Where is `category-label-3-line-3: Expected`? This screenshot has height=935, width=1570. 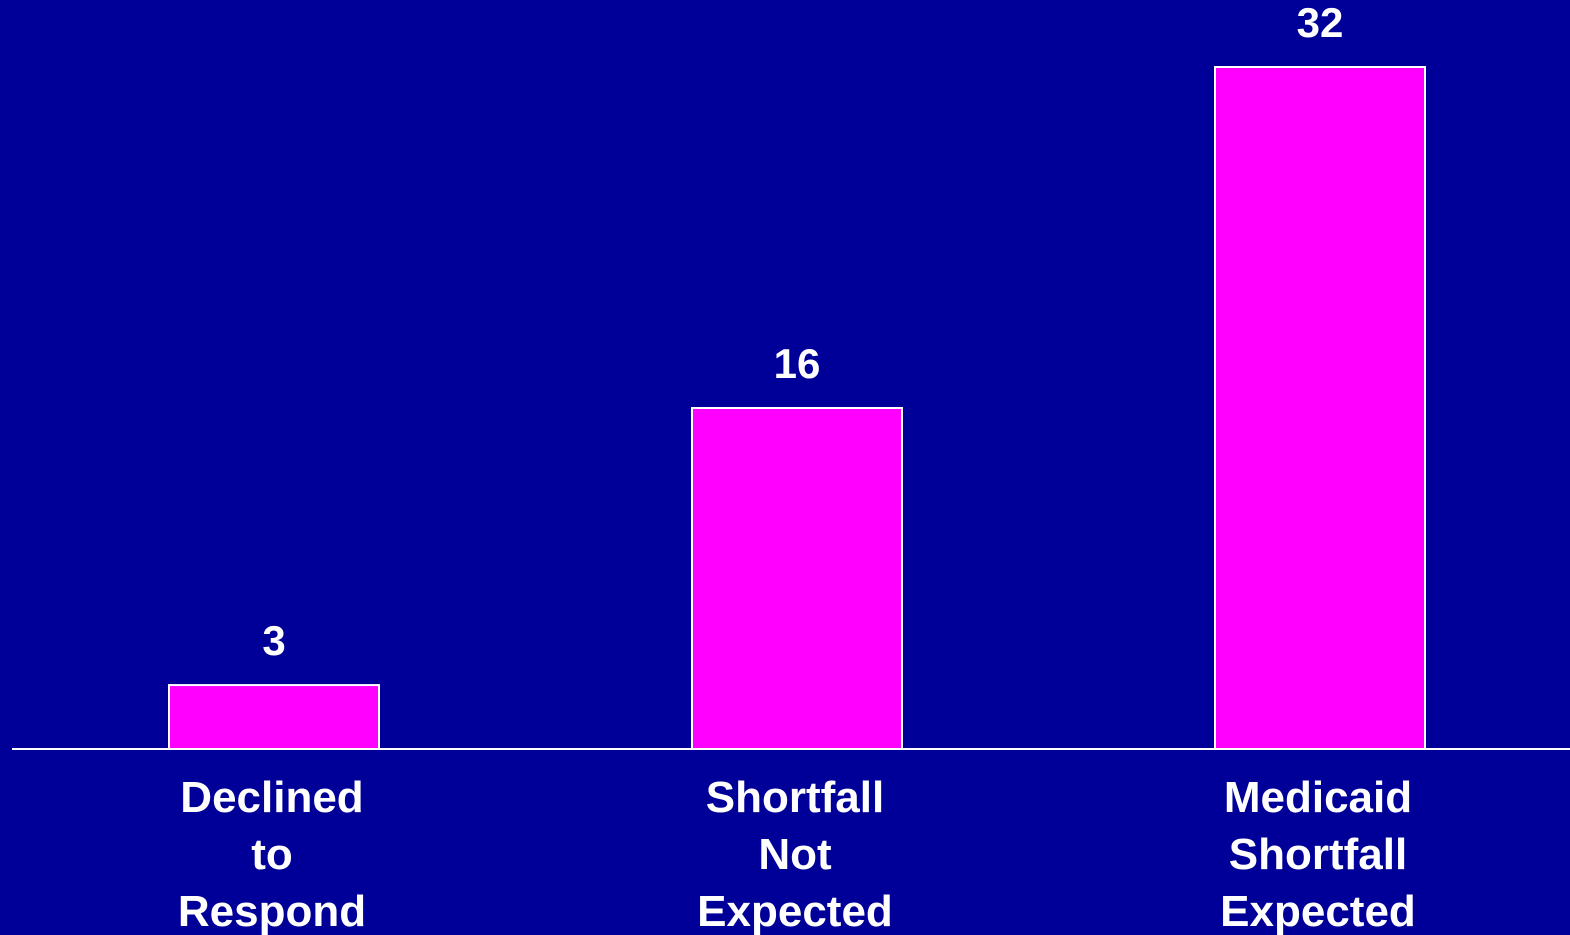 category-label-3-line-3: Expected is located at coordinates (1318, 911).